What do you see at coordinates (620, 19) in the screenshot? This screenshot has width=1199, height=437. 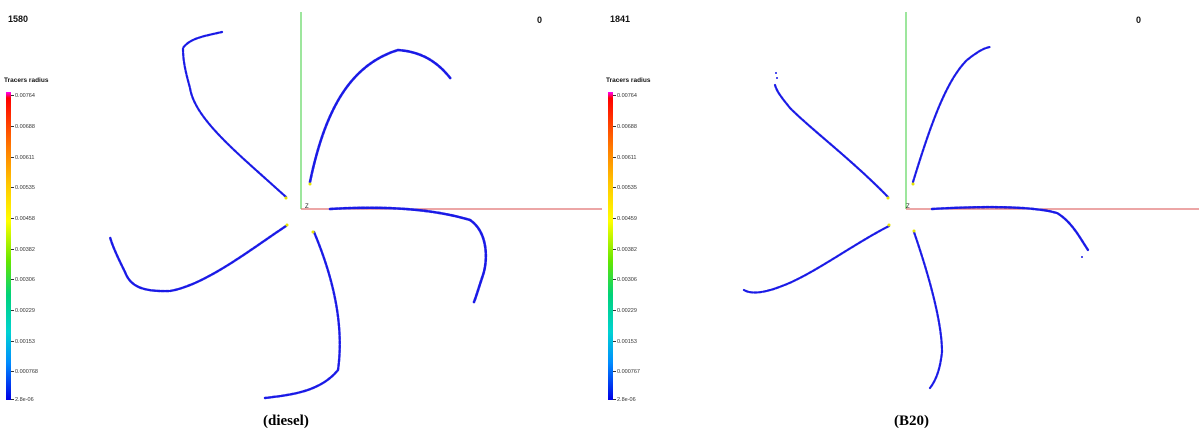 I see `frame-number: 1841` at bounding box center [620, 19].